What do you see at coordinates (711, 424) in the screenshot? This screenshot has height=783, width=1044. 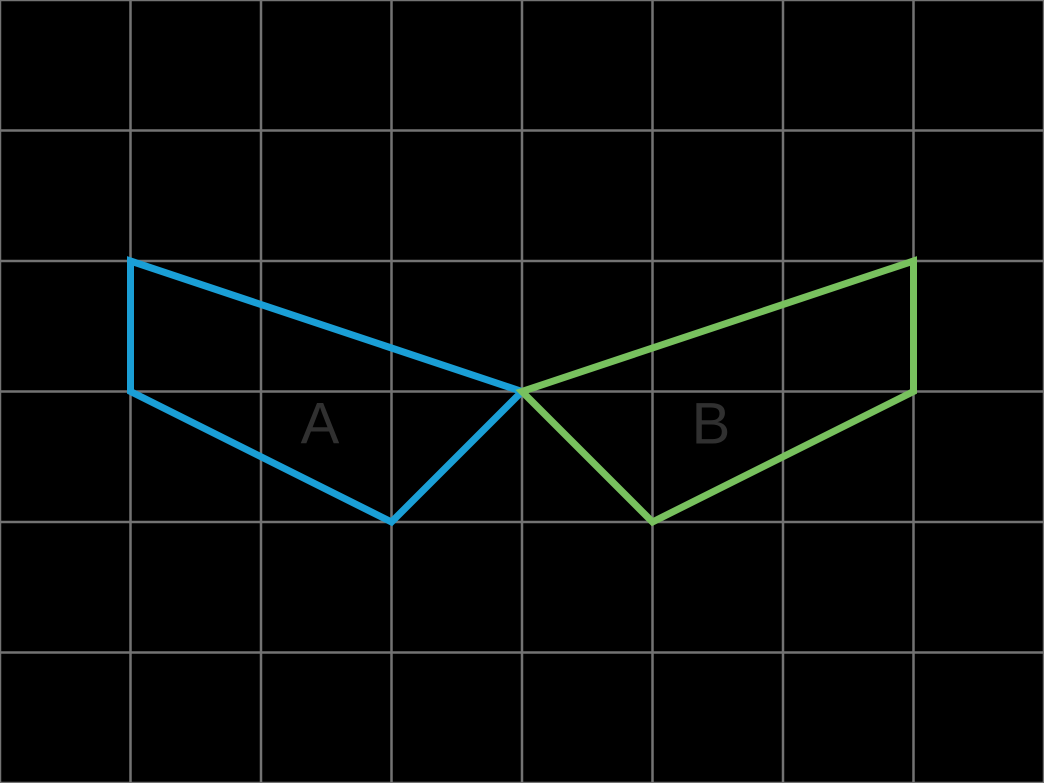 I see `shape-b-label: B` at bounding box center [711, 424].